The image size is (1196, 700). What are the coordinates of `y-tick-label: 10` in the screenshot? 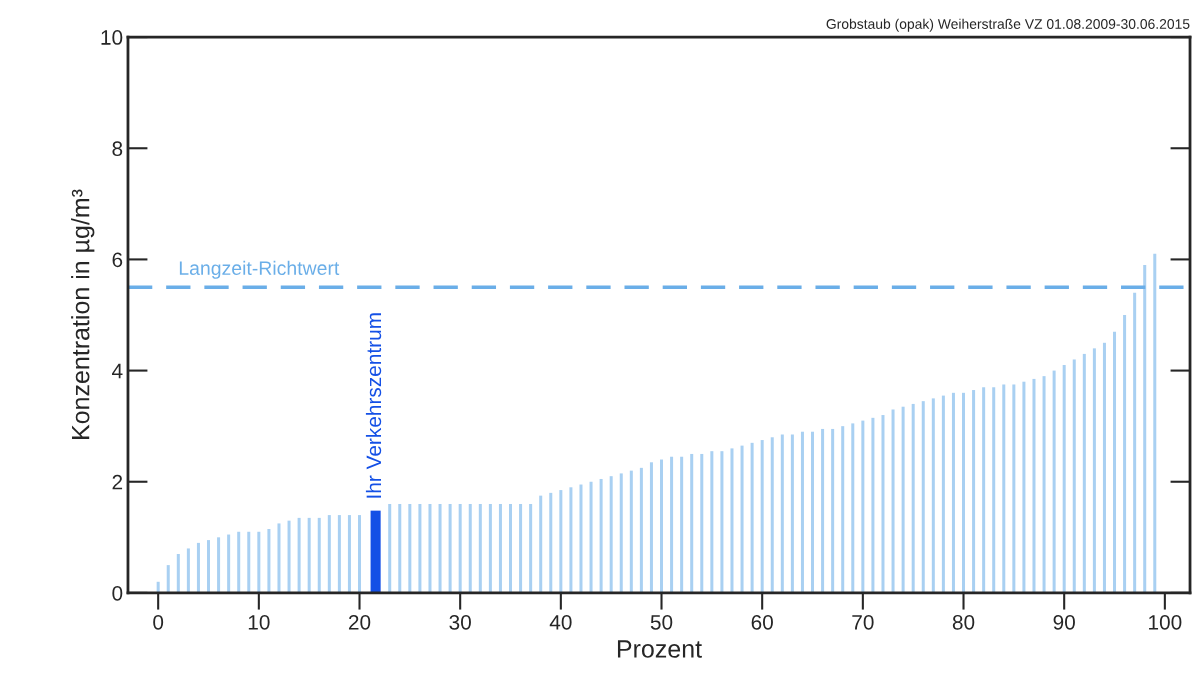 It's located at (112, 37).